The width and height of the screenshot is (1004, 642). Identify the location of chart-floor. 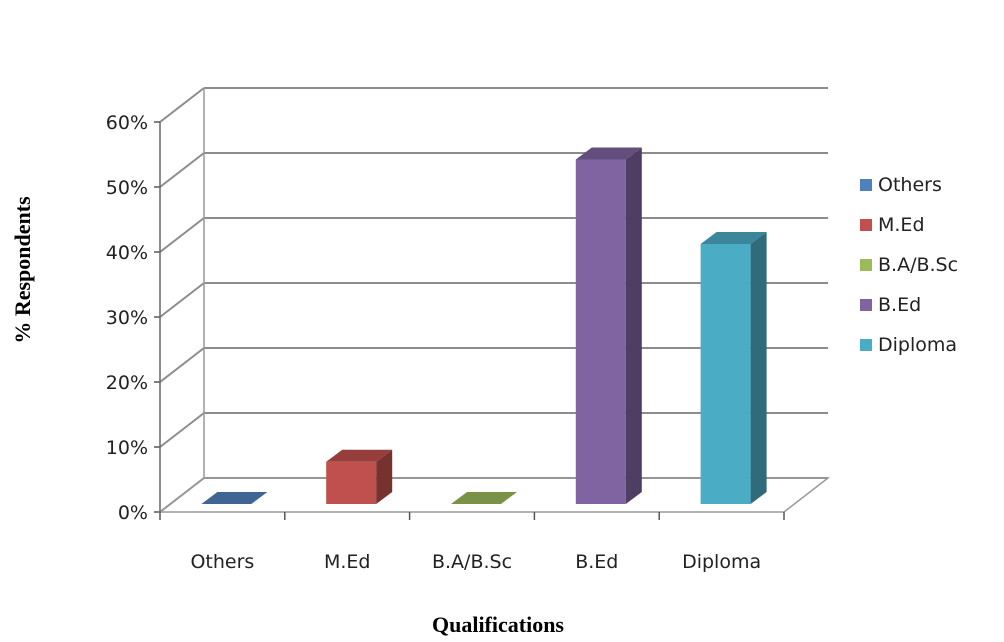
(494, 495).